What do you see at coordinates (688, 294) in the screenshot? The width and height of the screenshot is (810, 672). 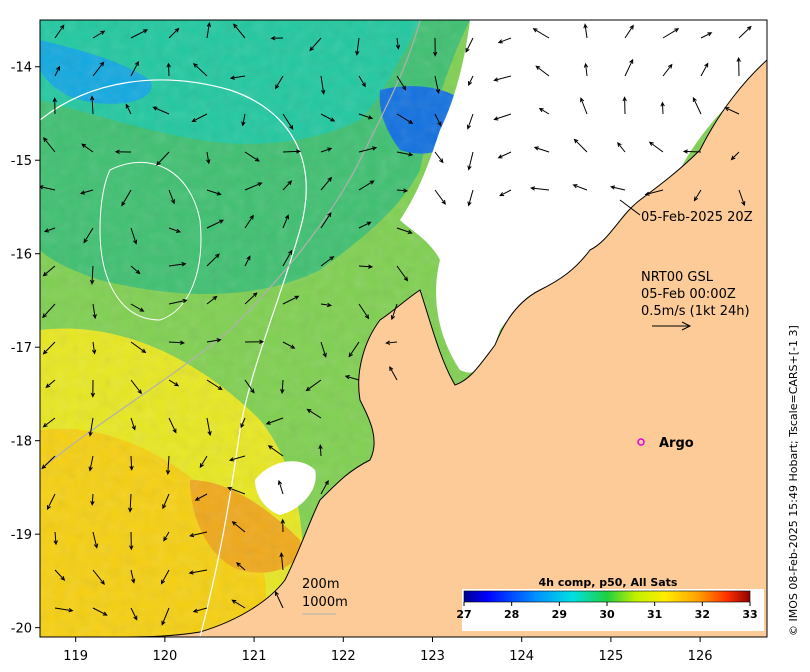 I see `product-line-2: 05-Feb 00:00Z` at bounding box center [688, 294].